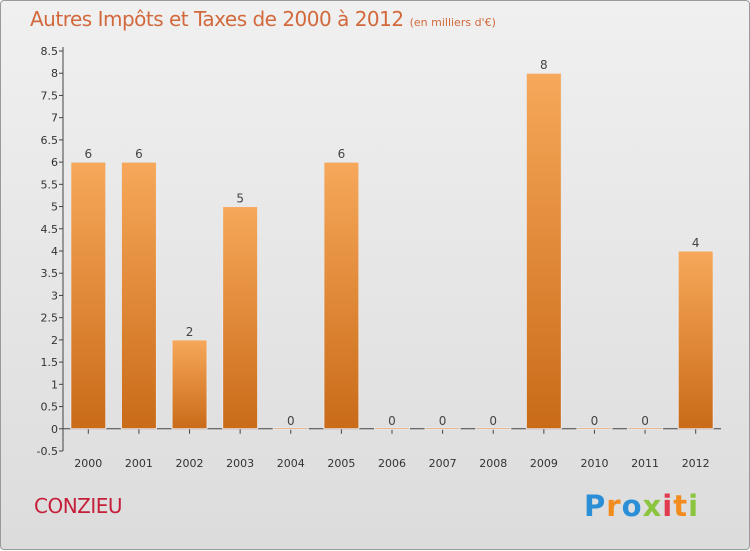 The height and width of the screenshot is (551, 750). I want to click on chart-subtitle: (en milliers d'€), so click(452, 22).